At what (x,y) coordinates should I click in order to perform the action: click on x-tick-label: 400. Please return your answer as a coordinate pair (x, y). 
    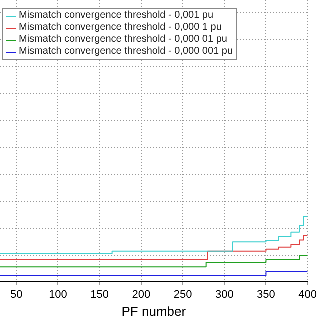
    Looking at the image, I should click on (308, 294).